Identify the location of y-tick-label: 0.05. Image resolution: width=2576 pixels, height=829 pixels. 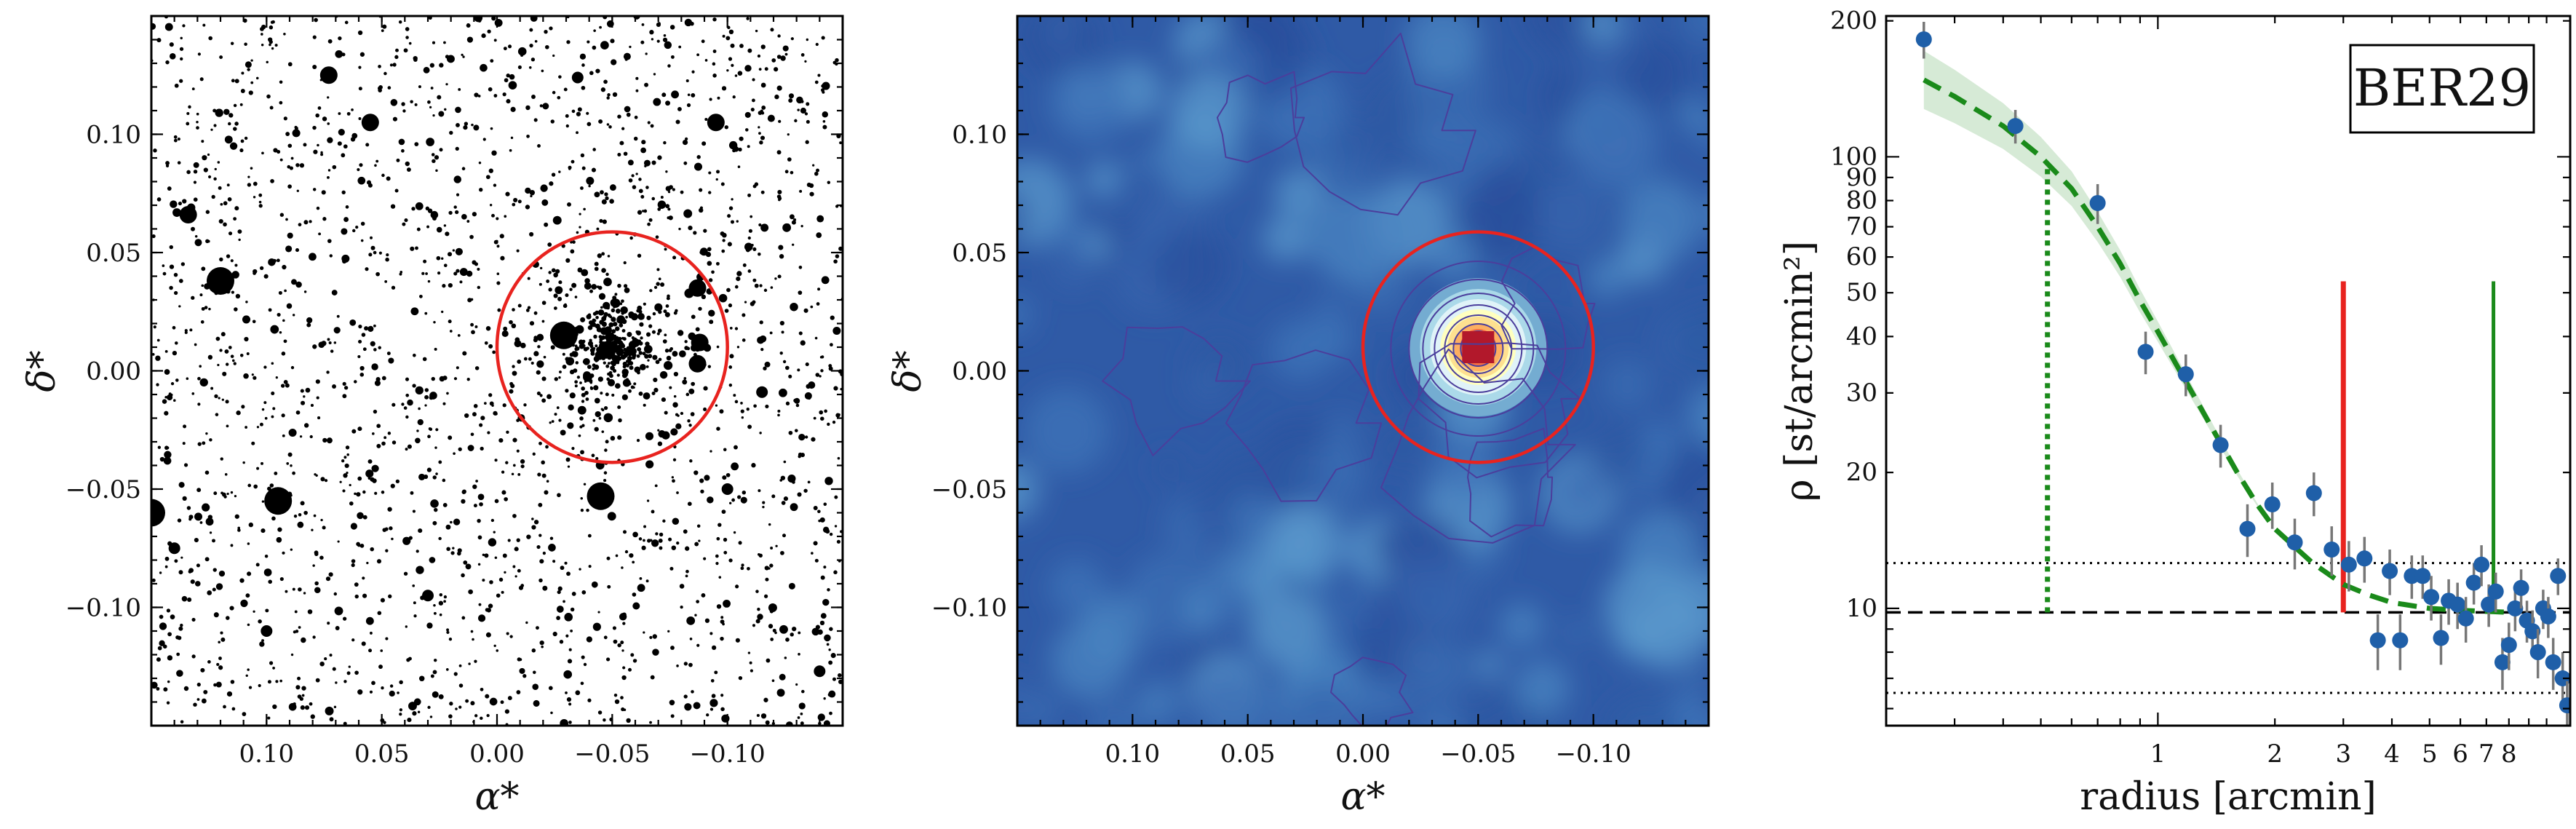
(113, 254).